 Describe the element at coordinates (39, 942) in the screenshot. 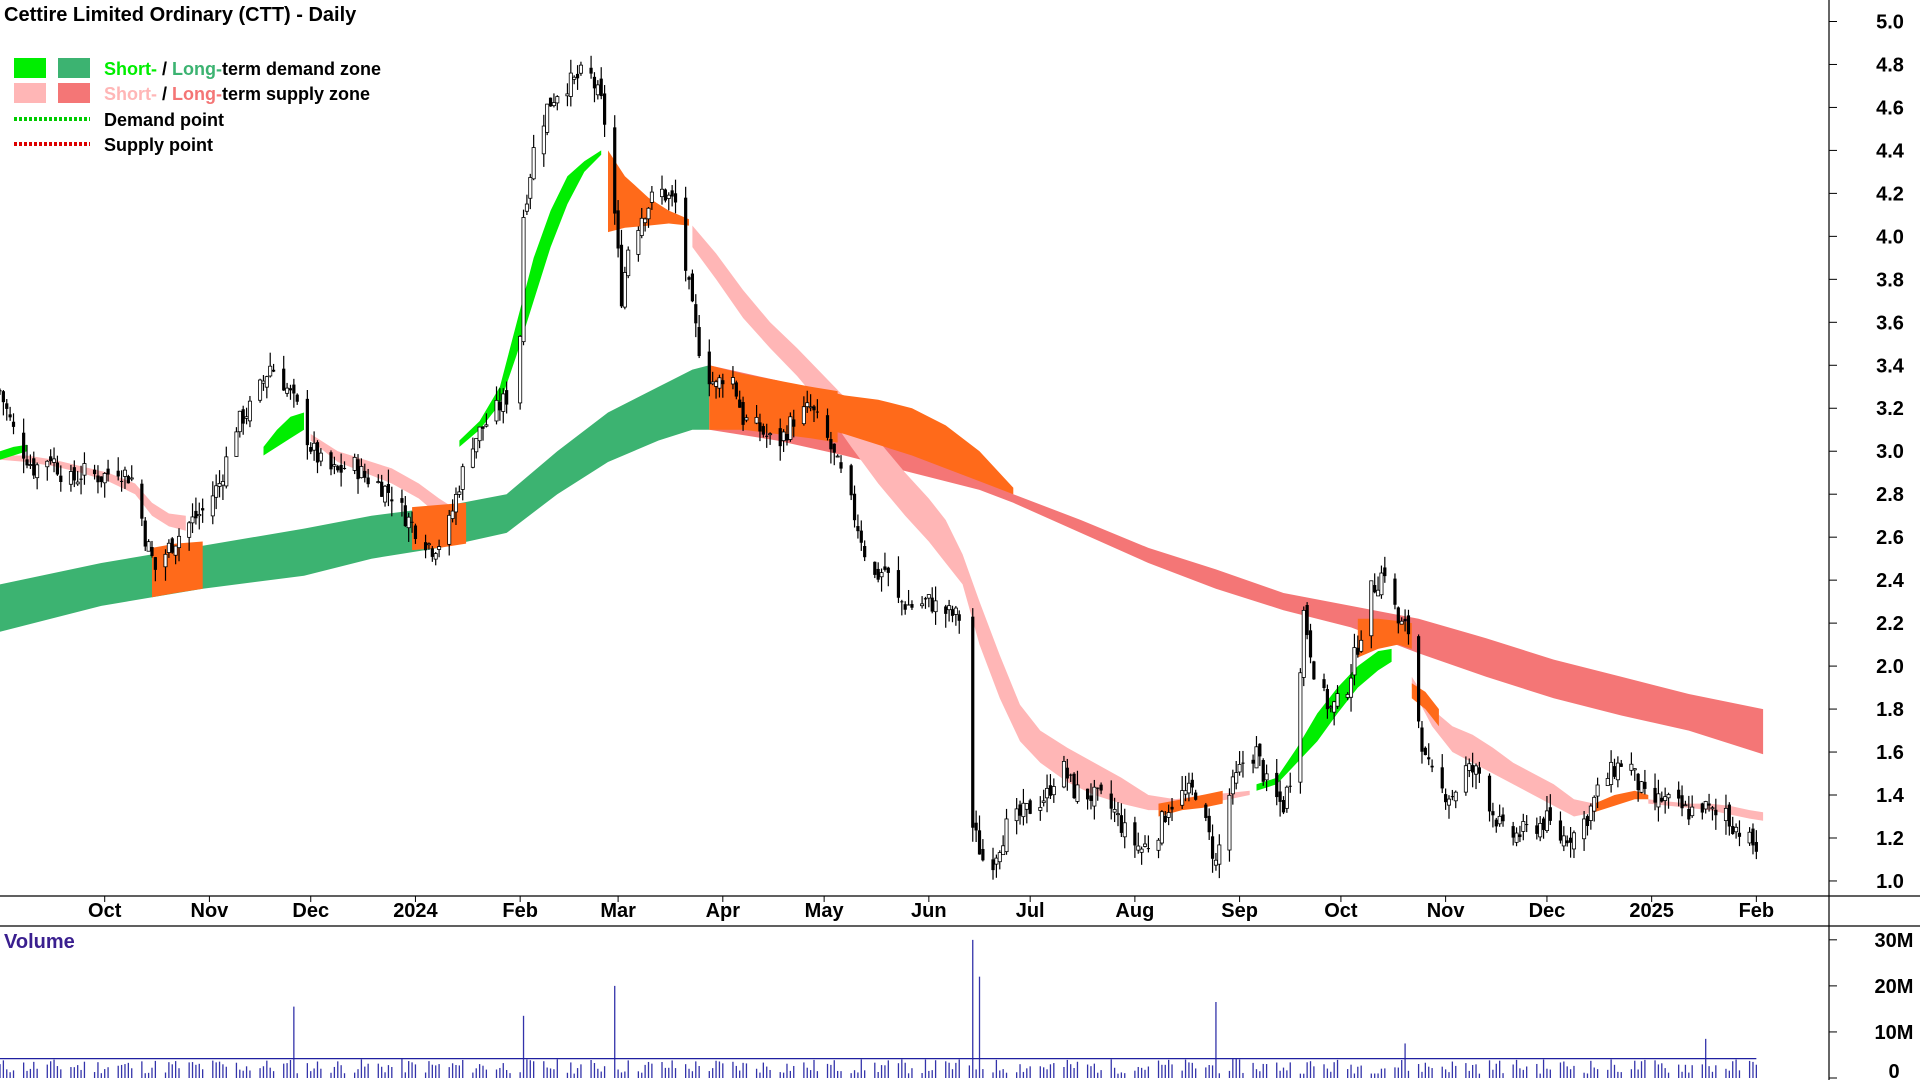

I see `volume-title: Volume` at that location.